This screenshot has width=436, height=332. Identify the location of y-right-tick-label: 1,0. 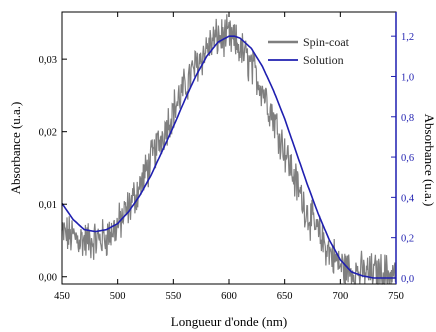
(407, 77).